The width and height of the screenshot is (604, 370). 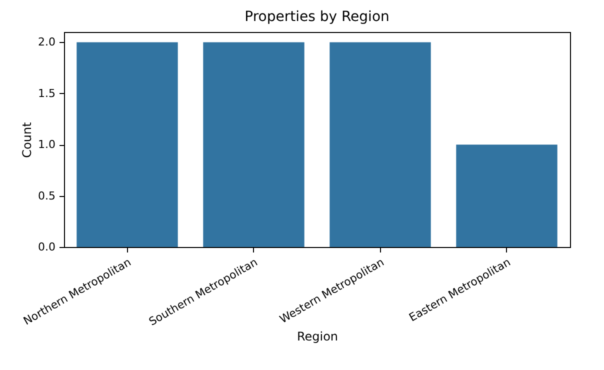 What do you see at coordinates (317, 17) in the screenshot?
I see `chart-title: Properties by Region` at bounding box center [317, 17].